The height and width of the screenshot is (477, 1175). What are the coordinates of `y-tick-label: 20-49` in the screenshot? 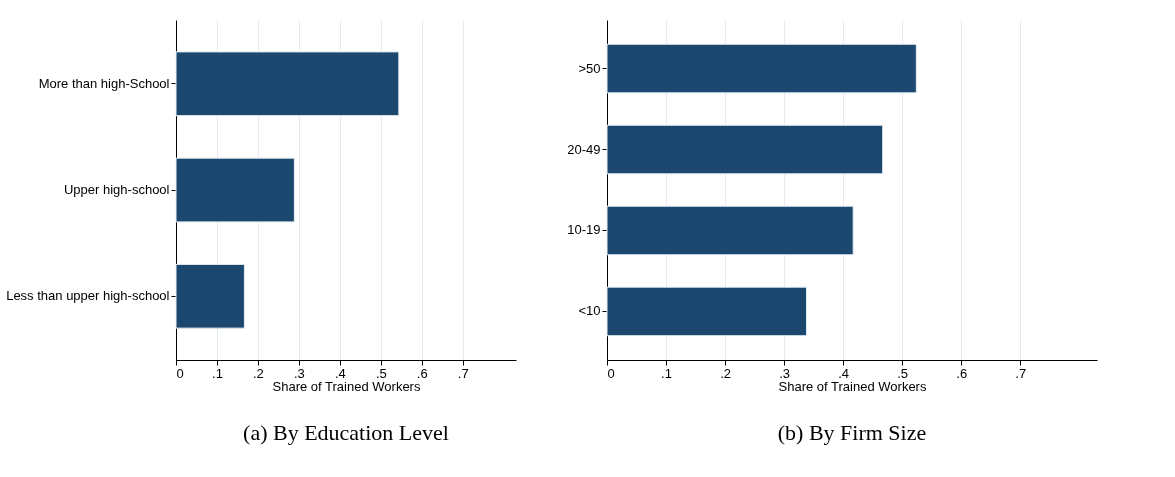 It's located at (584, 149).